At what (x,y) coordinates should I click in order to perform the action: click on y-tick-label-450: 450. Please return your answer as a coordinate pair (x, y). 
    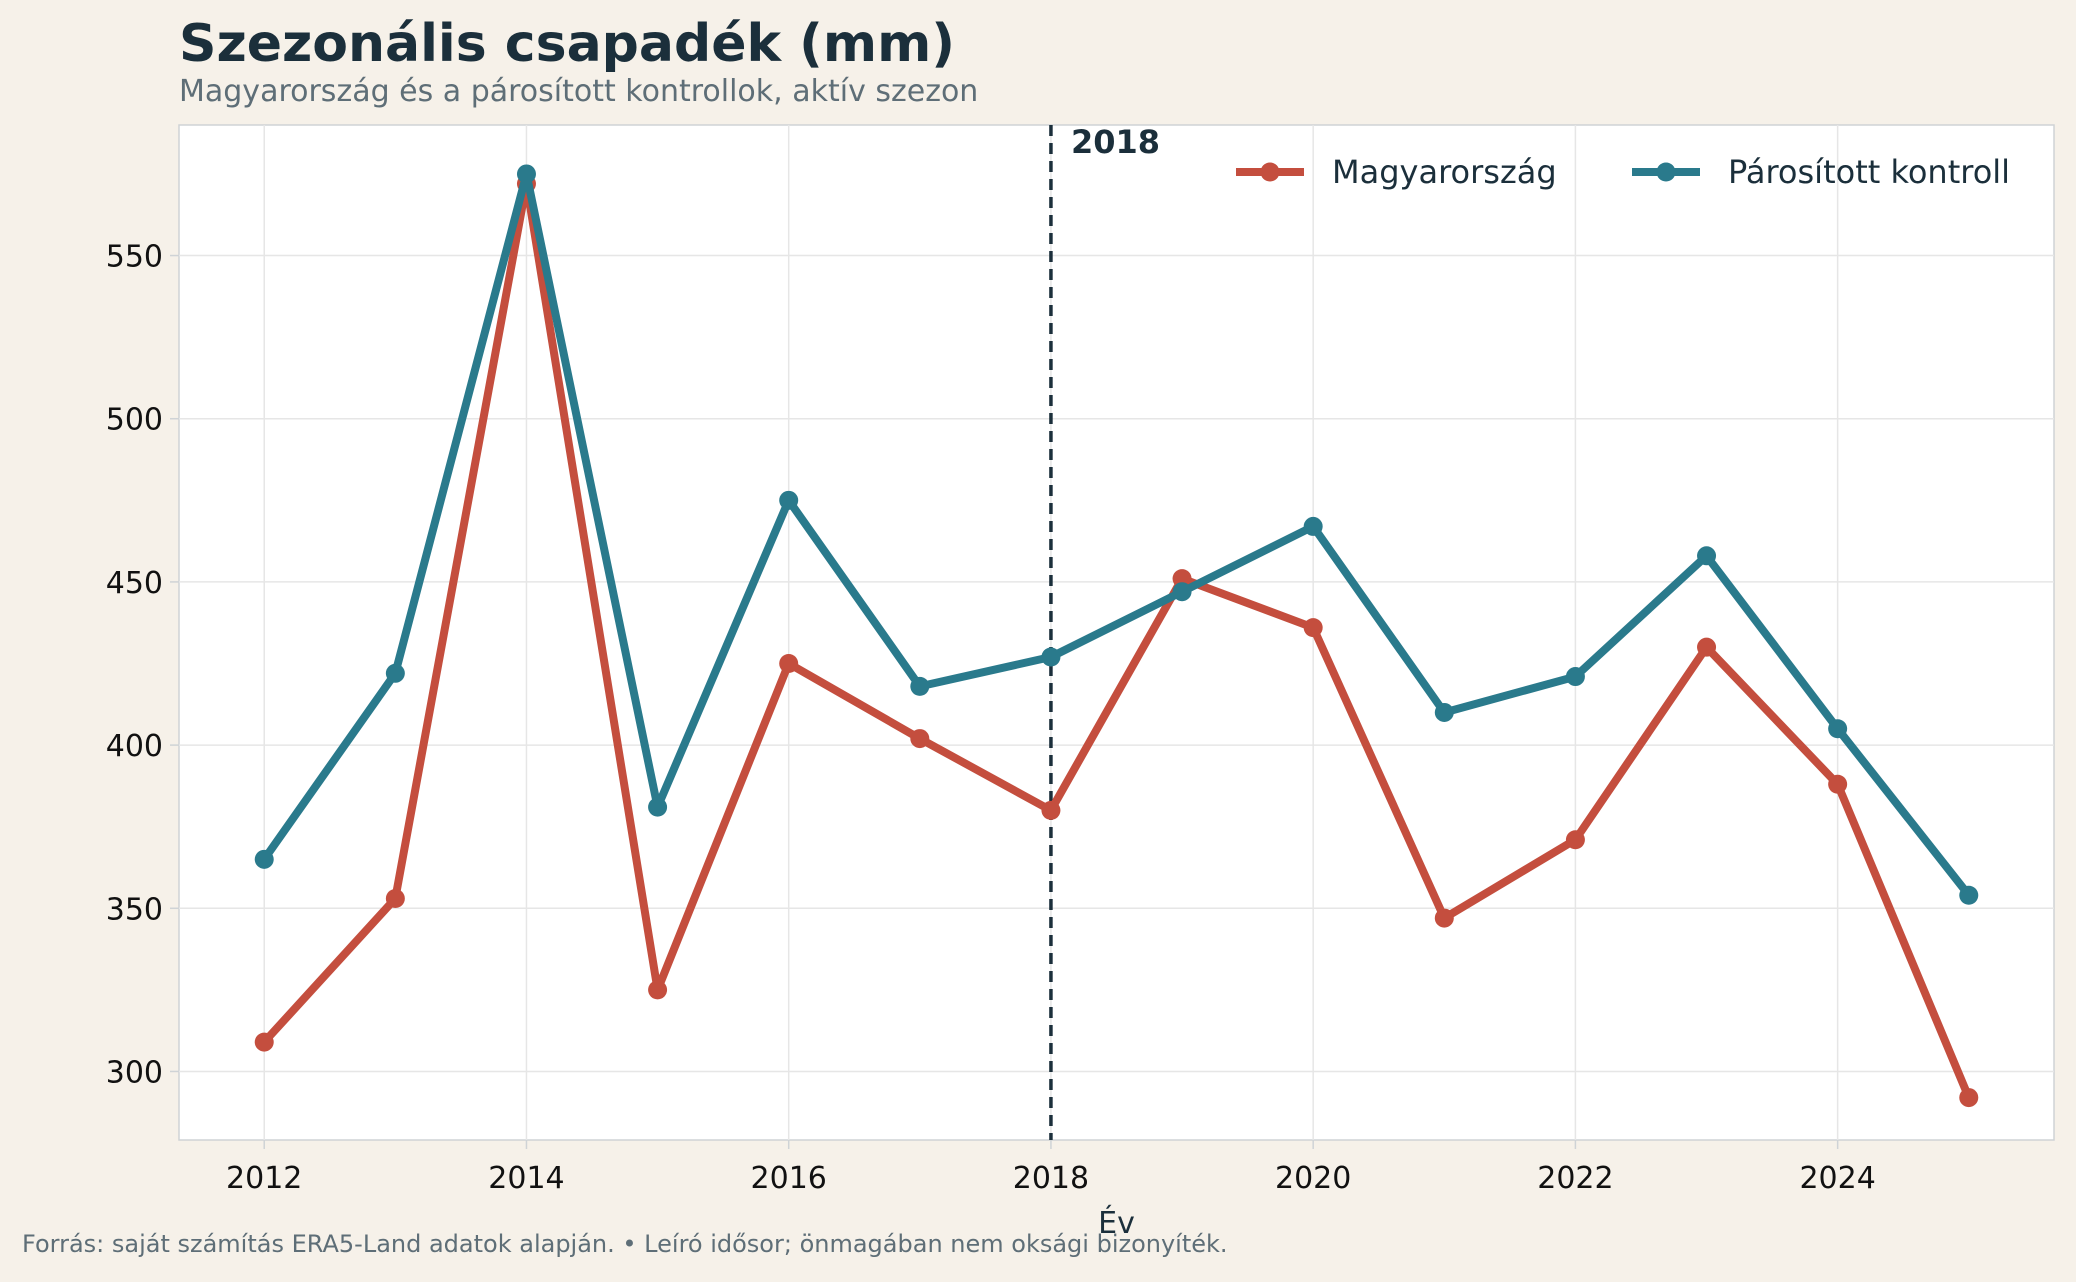
    Looking at the image, I should click on (134, 583).